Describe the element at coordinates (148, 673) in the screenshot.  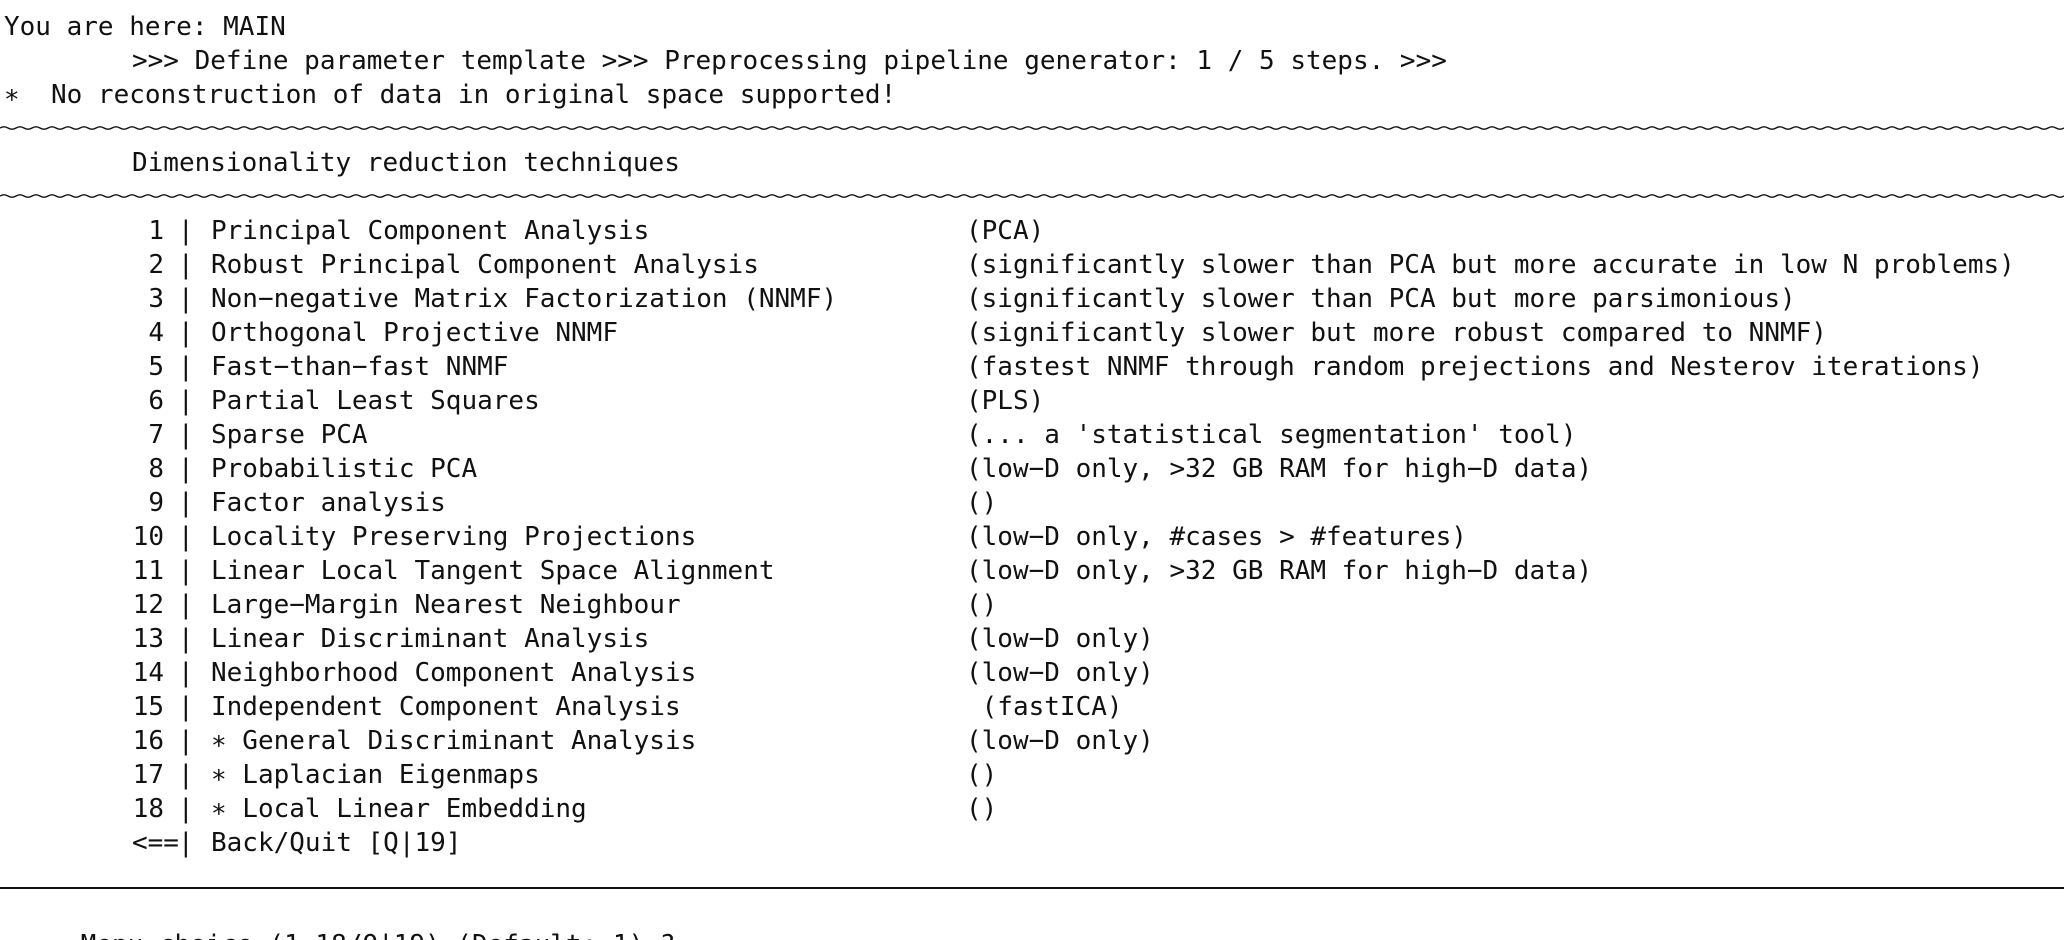
I see `menu-item-number: 14` at that location.